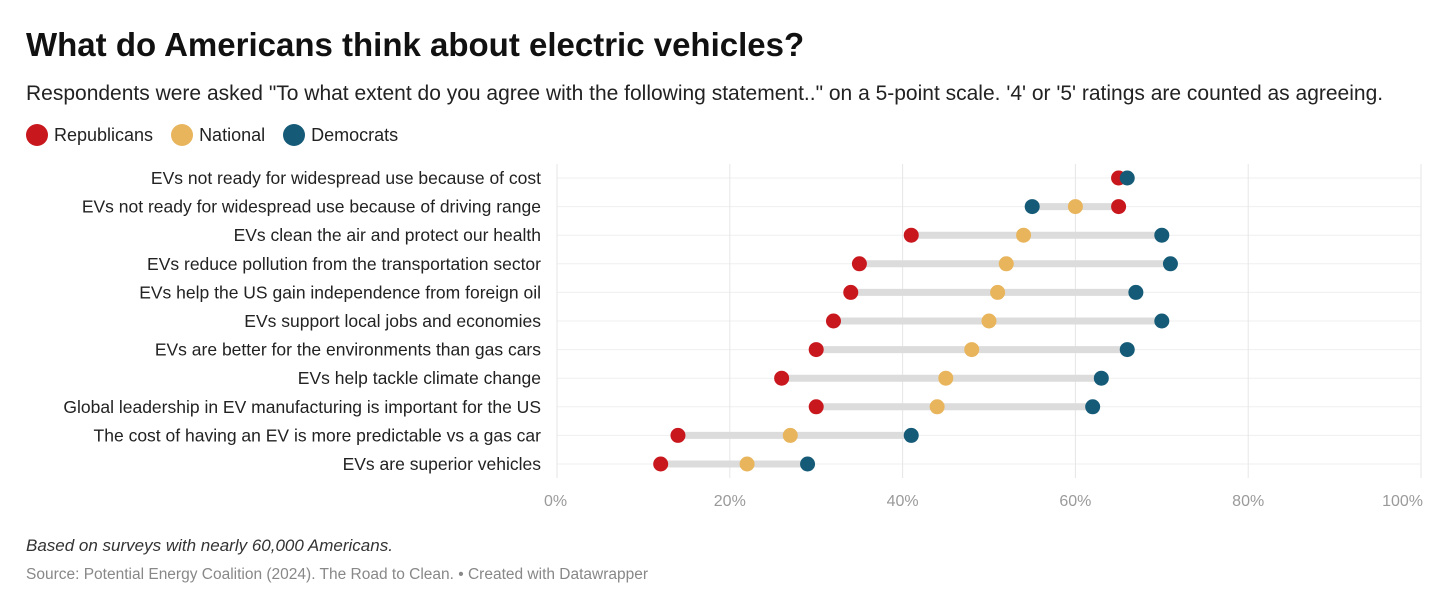 The height and width of the screenshot is (612, 1456). Describe the element at coordinates (1402, 501) in the screenshot. I see `x-tick-label: 100%` at that location.